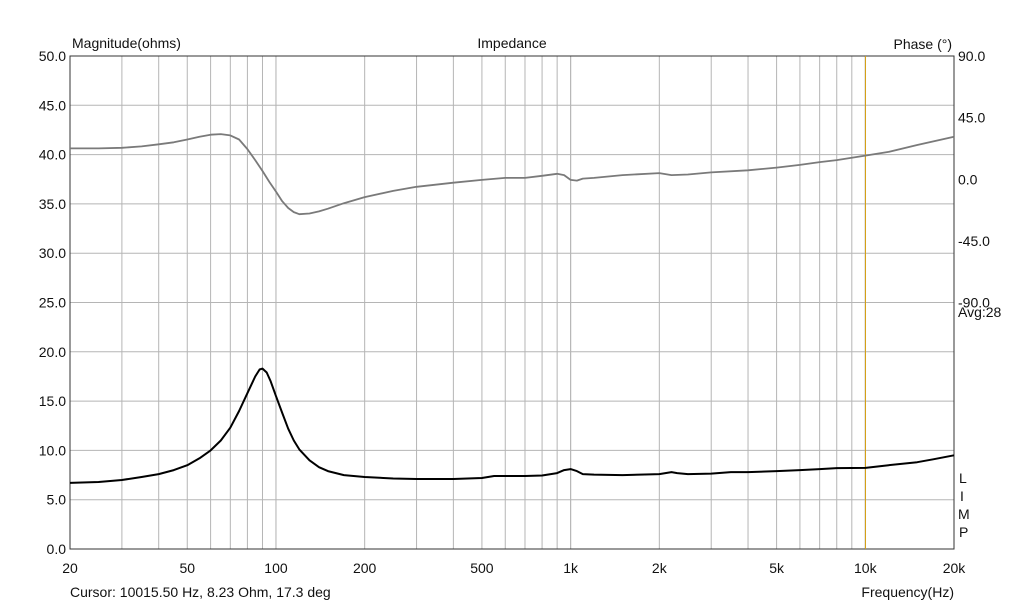 The height and width of the screenshot is (605, 1024). I want to click on x-tick-label: 20k, so click(955, 568).